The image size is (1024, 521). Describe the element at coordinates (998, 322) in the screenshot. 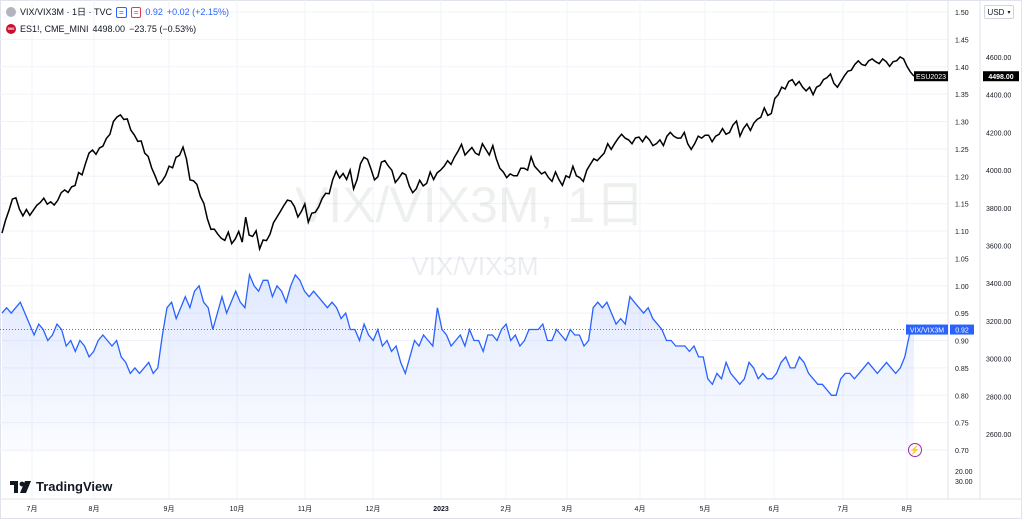

I see `es-y-tick-label: 3200.00` at that location.